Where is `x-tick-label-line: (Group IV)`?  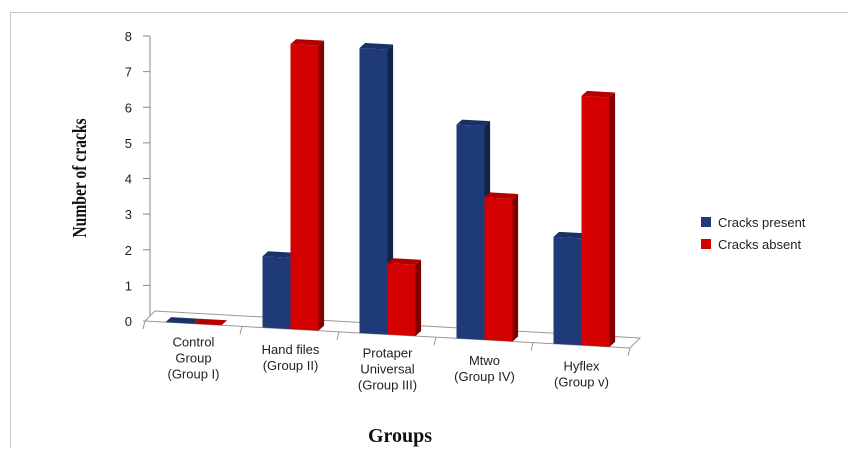 x-tick-label-line: (Group IV) is located at coordinates (484, 376).